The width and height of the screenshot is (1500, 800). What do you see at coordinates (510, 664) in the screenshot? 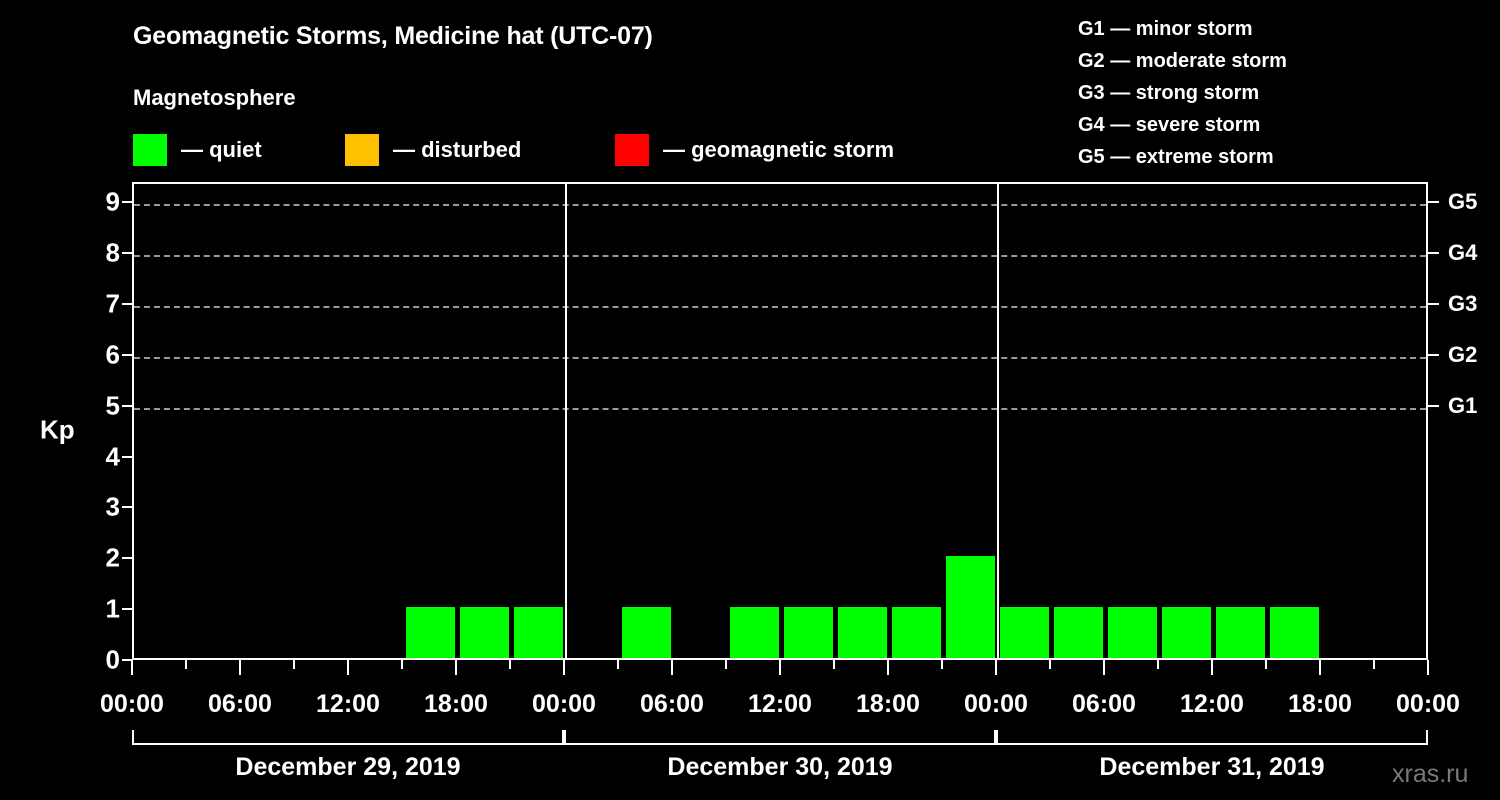
I see `x-tick-mark-21h` at bounding box center [510, 664].